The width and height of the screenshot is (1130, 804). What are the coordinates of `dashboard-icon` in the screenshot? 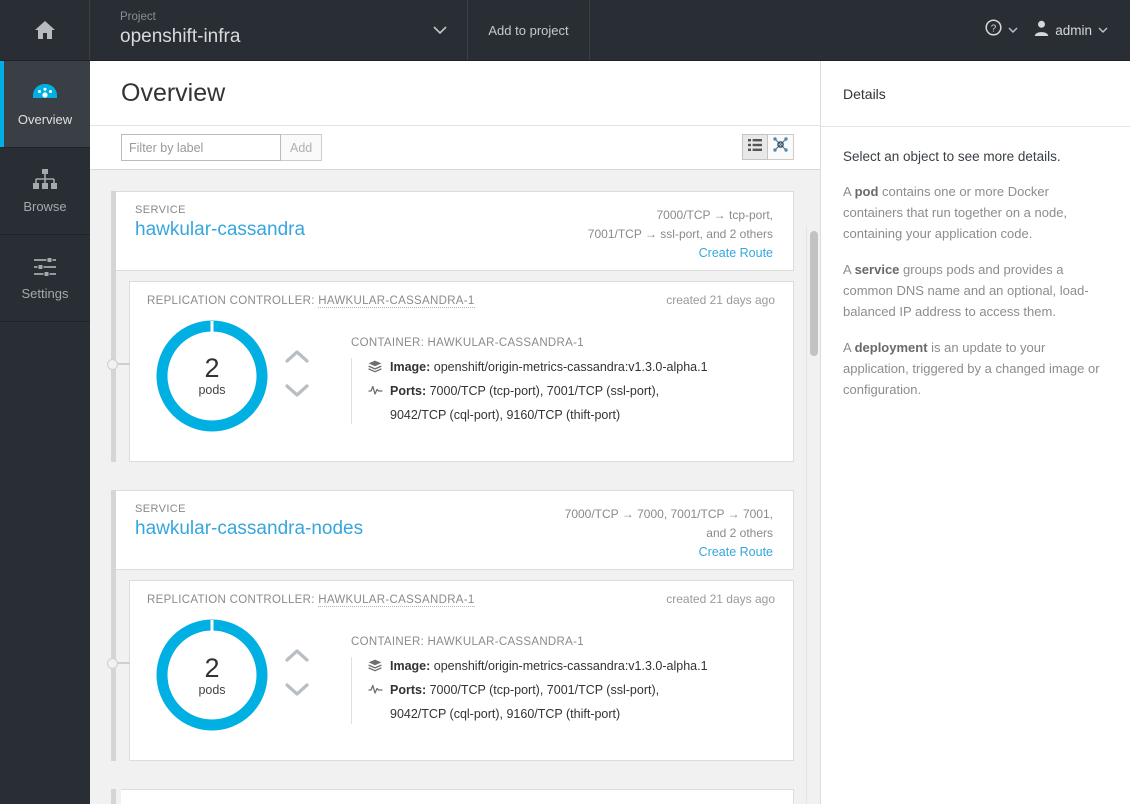 It's located at (45, 94).